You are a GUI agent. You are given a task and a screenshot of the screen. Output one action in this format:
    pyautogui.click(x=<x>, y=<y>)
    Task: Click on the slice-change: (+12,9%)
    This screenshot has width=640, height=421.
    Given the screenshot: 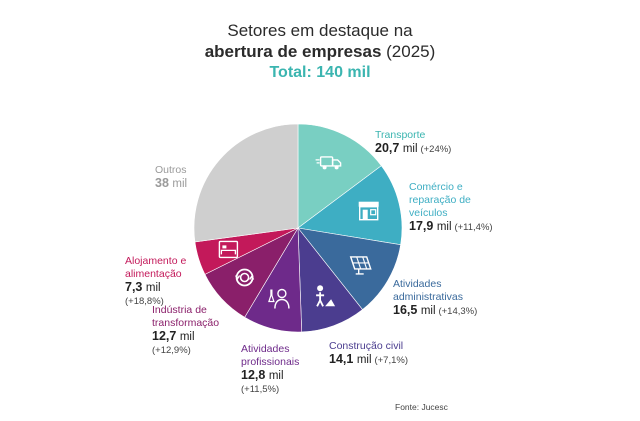 What is the action you would take?
    pyautogui.click(x=171, y=350)
    